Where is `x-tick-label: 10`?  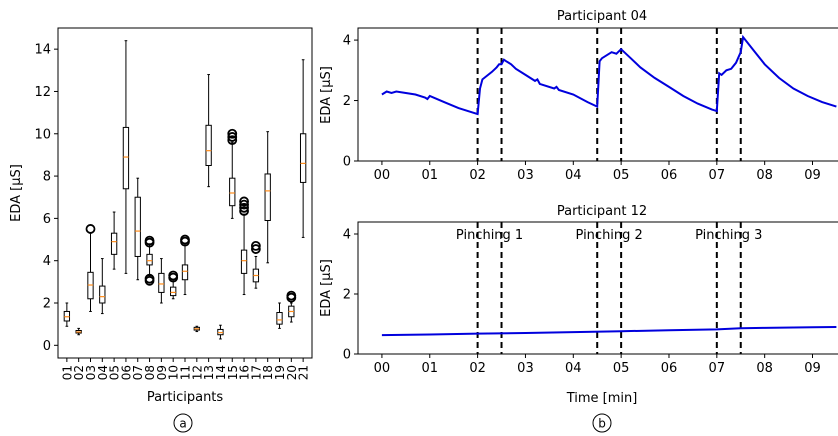
x-tick-label: 10 is located at coordinates (174, 372).